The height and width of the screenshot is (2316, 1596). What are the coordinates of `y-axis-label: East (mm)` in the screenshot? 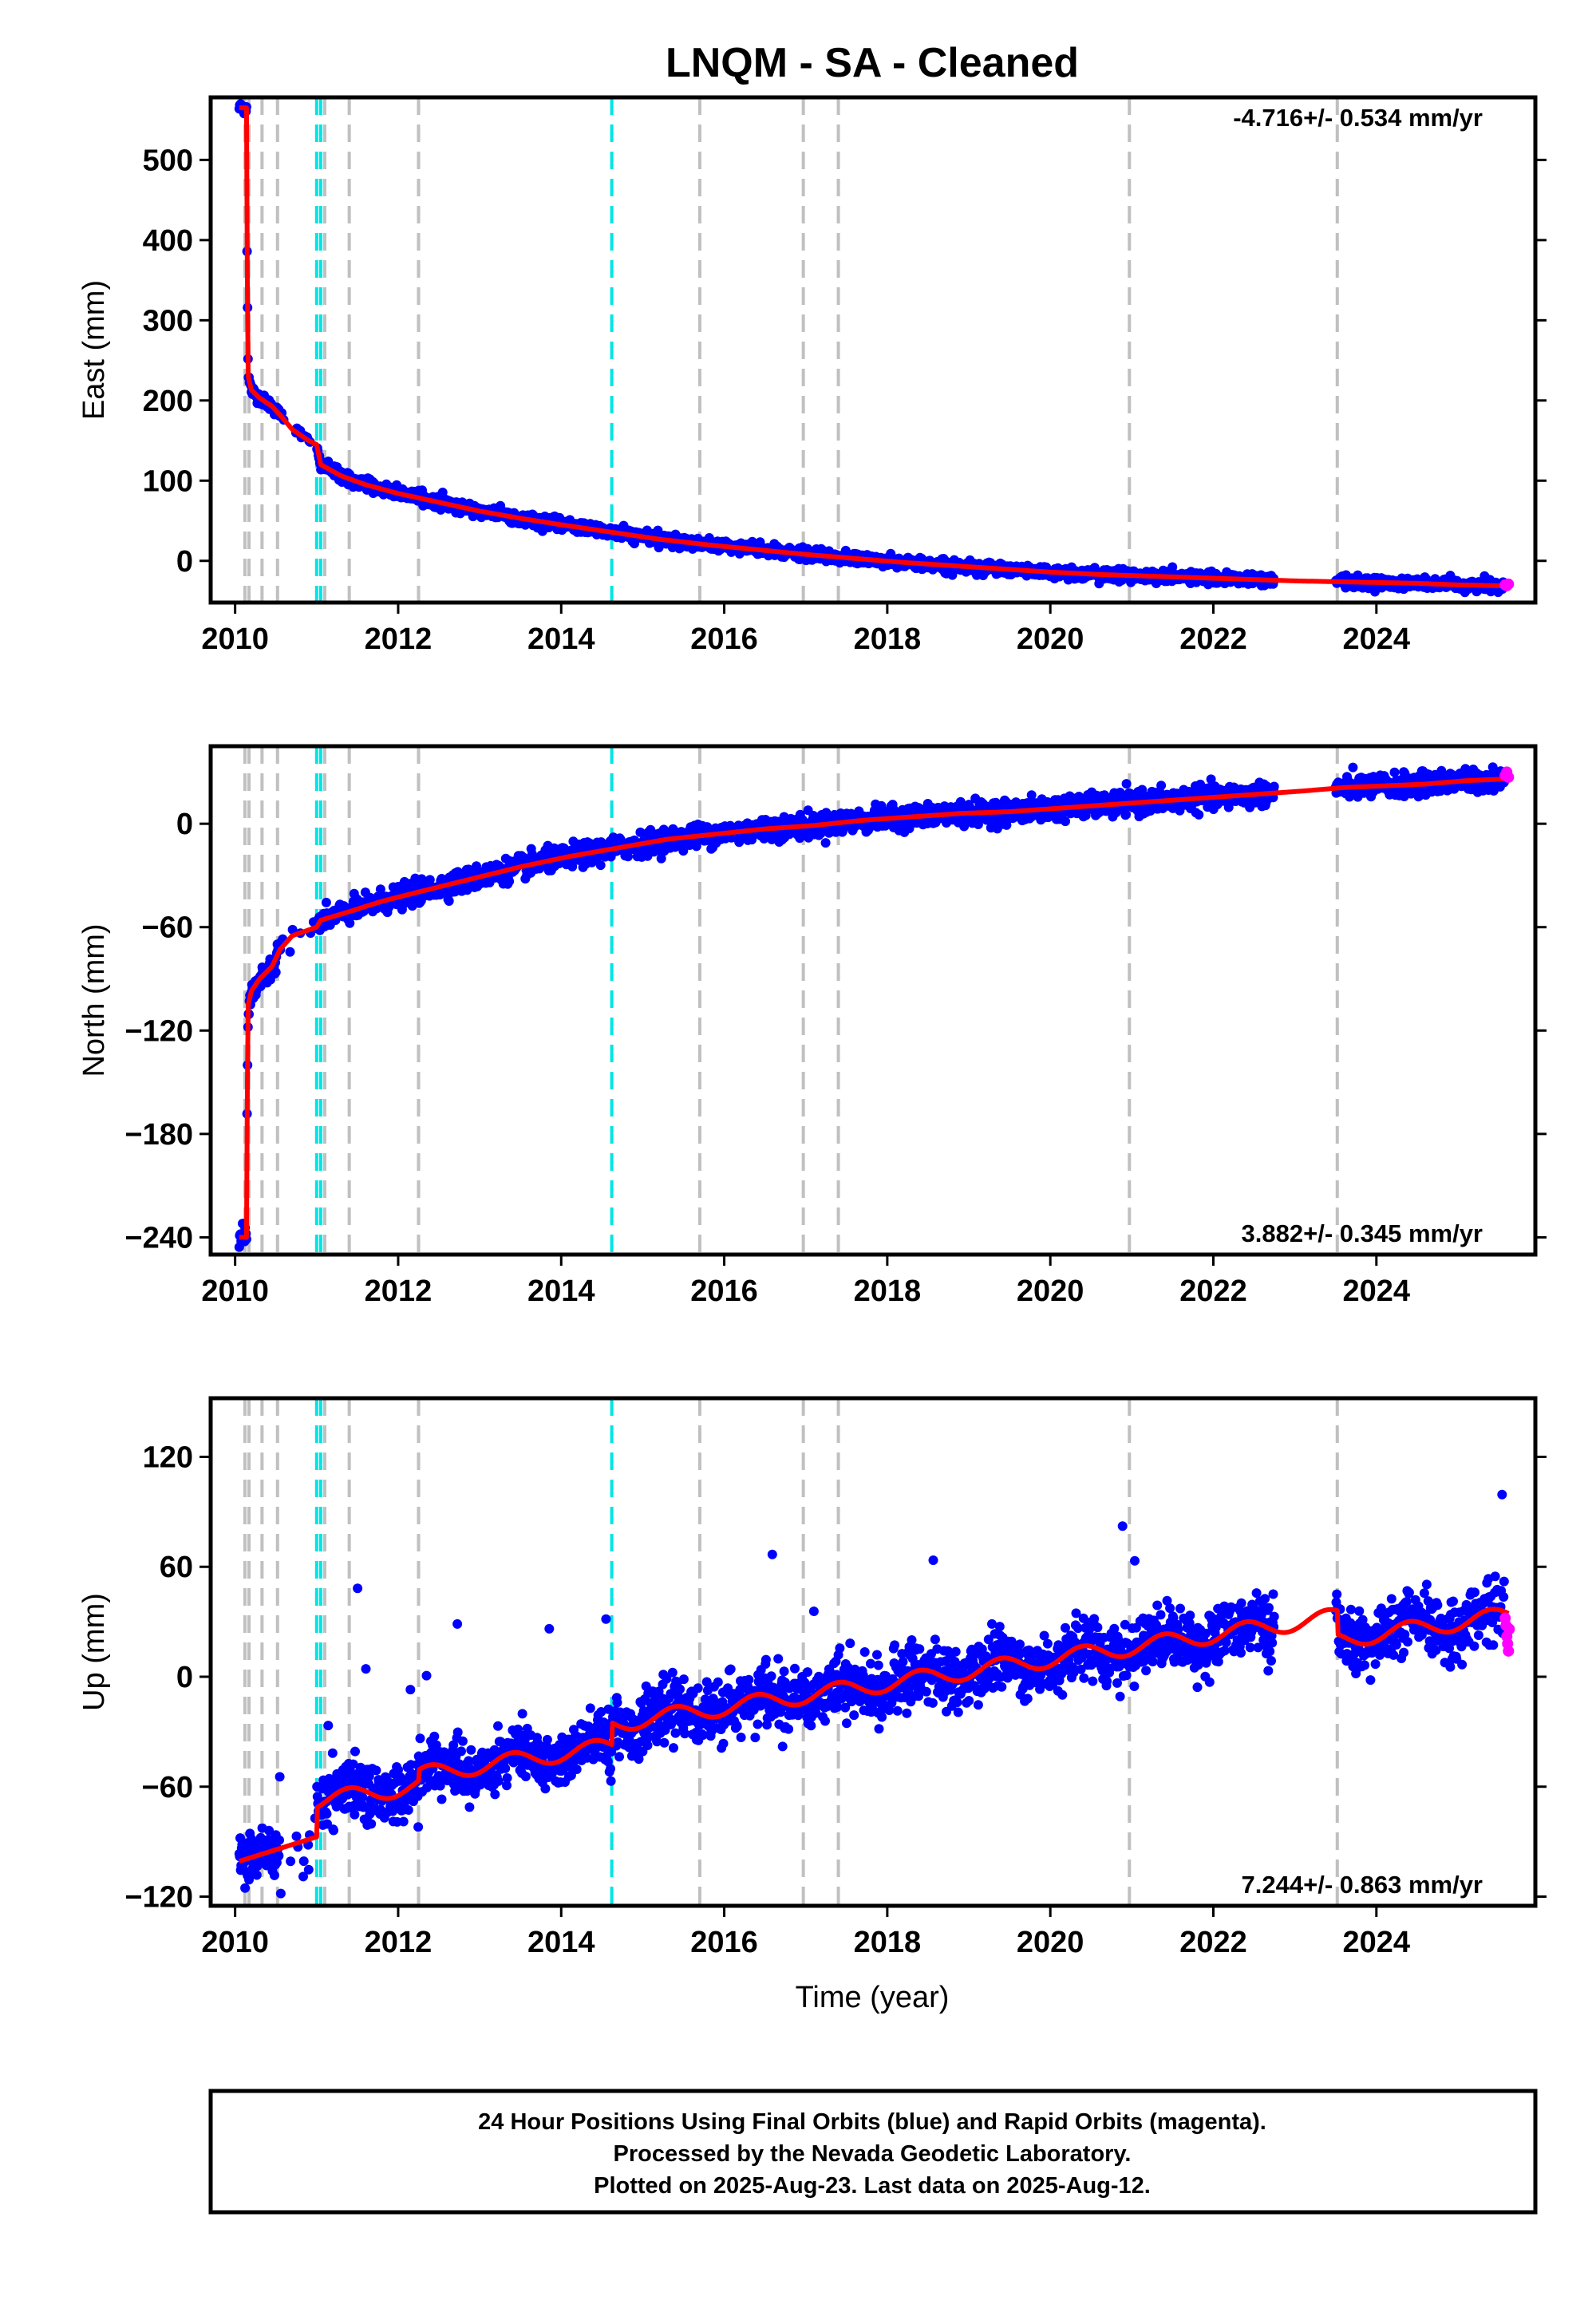 It's located at (94, 350).